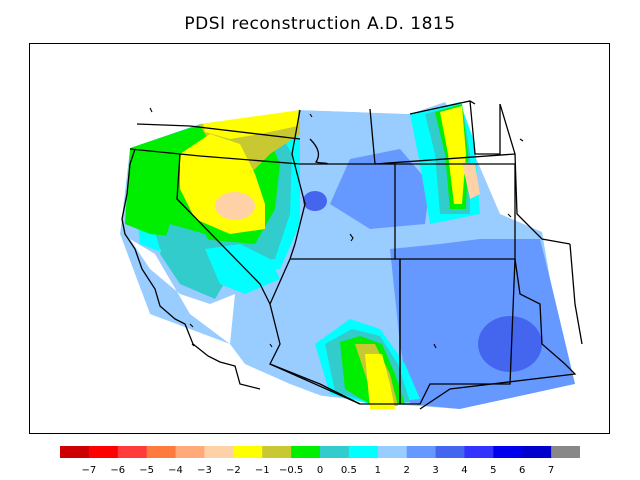 Image resolution: width=640 pixels, height=480 pixels. Describe the element at coordinates (406, 470) in the screenshot. I see `legend-tick-label: 2` at that location.